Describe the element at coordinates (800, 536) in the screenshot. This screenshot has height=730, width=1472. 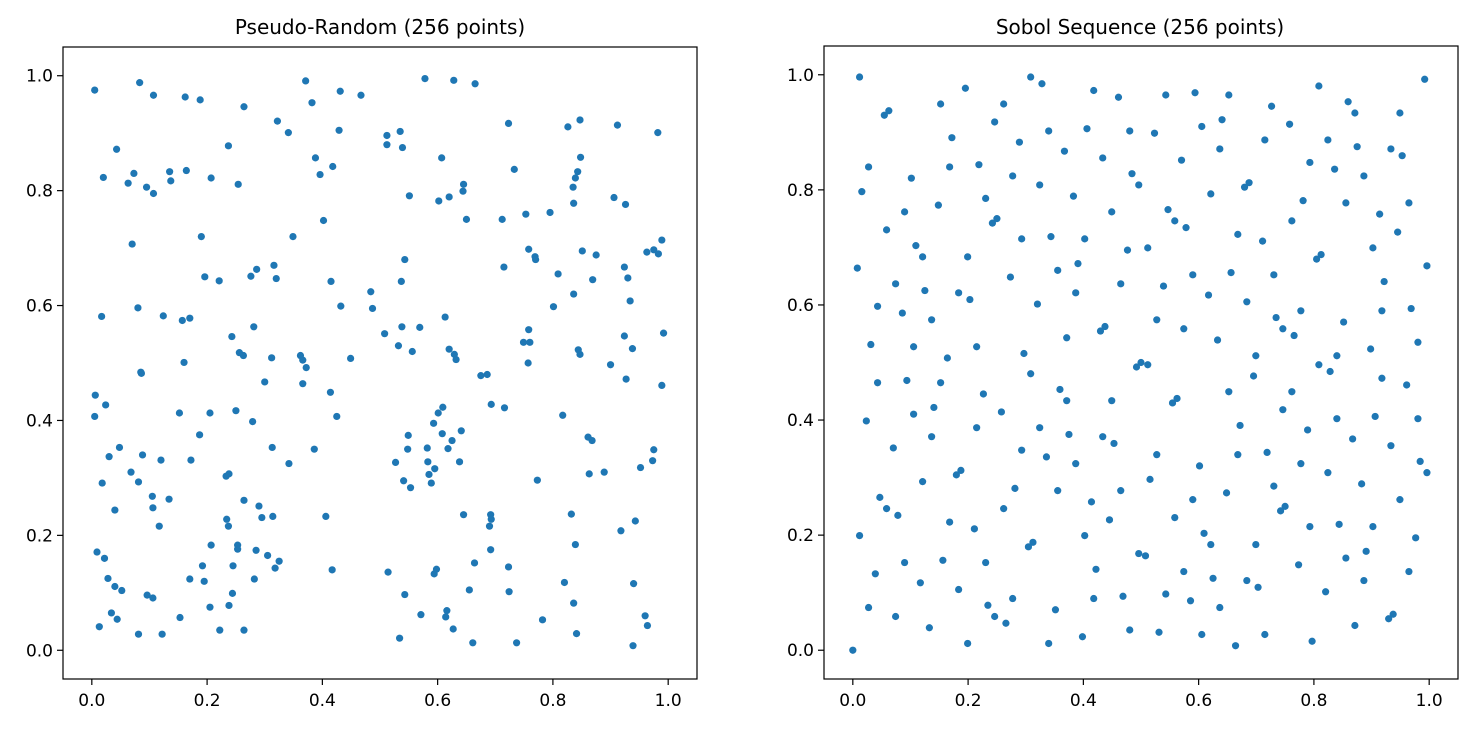
I see `sobol-y-tick-label: 0.2` at that location.